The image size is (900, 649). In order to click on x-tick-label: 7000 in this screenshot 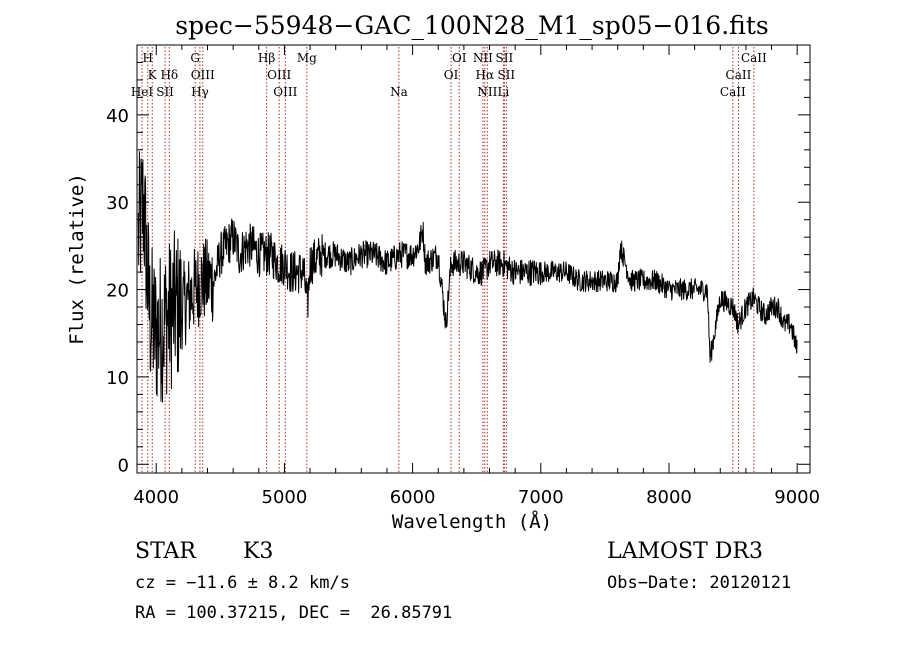, I will do `click(541, 497)`.